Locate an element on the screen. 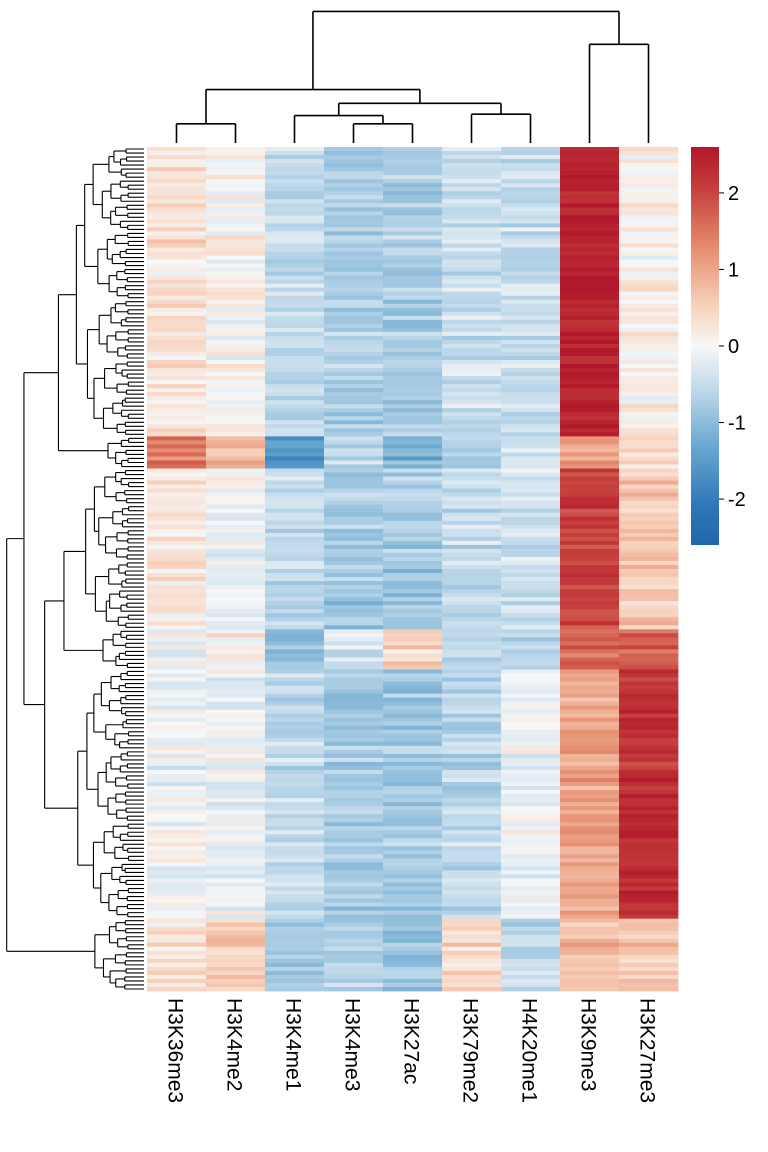 The width and height of the screenshot is (768, 1152). color-legend: 210-1-2 is located at coordinates (718, 346).